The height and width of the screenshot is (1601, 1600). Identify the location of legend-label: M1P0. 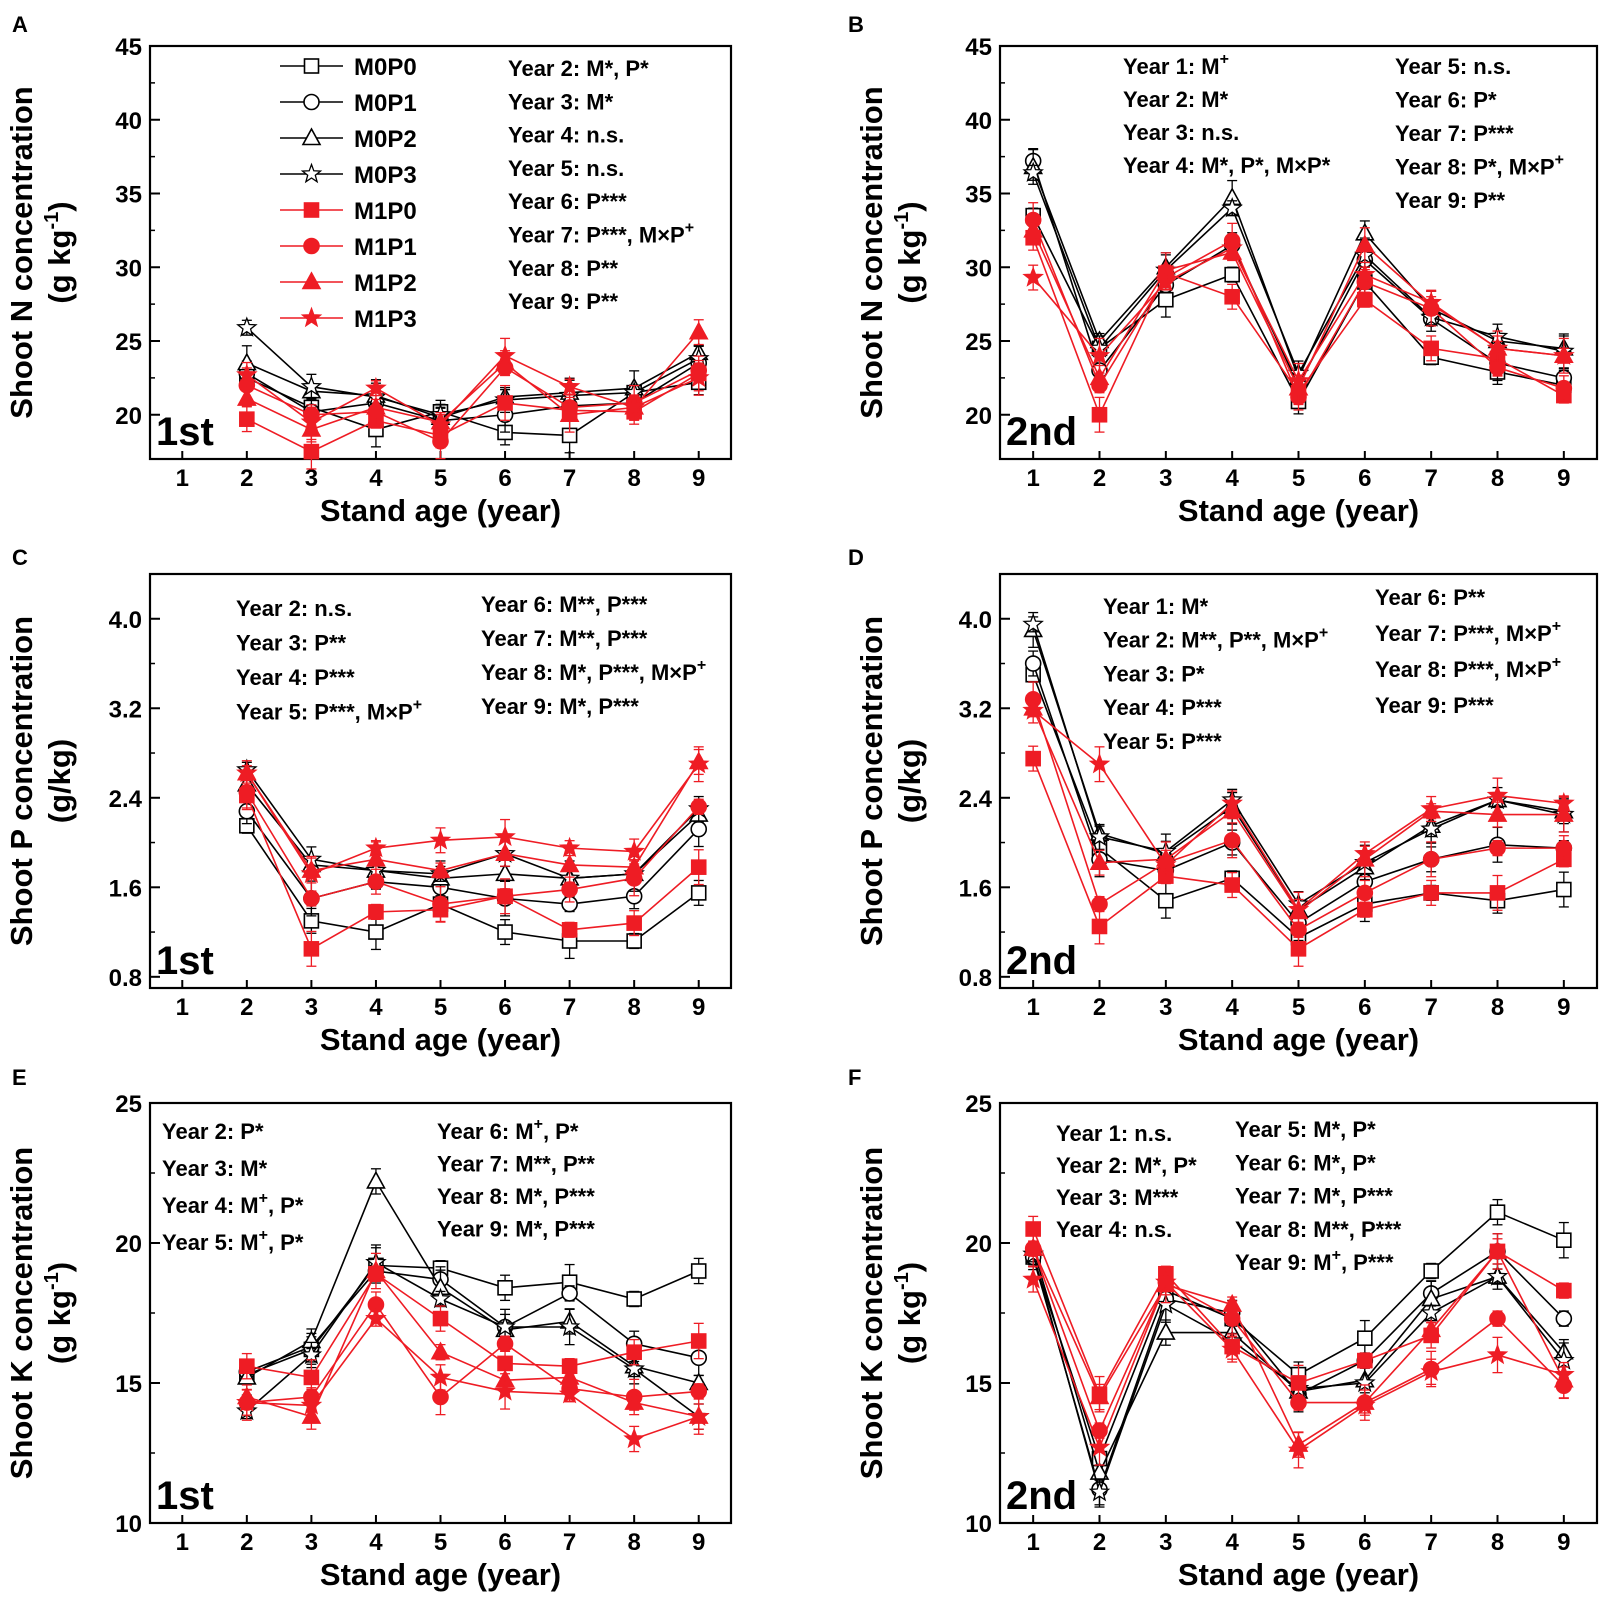
(385, 211).